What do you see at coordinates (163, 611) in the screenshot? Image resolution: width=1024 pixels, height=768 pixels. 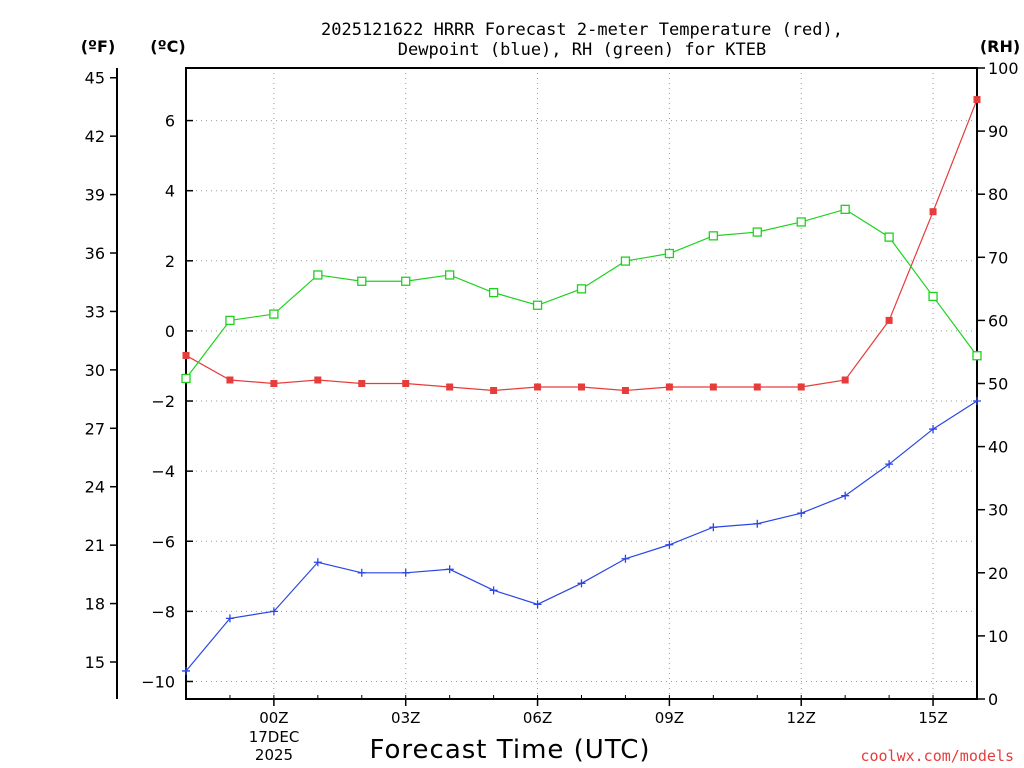 I see `celsius-tick-label: −8` at bounding box center [163, 611].